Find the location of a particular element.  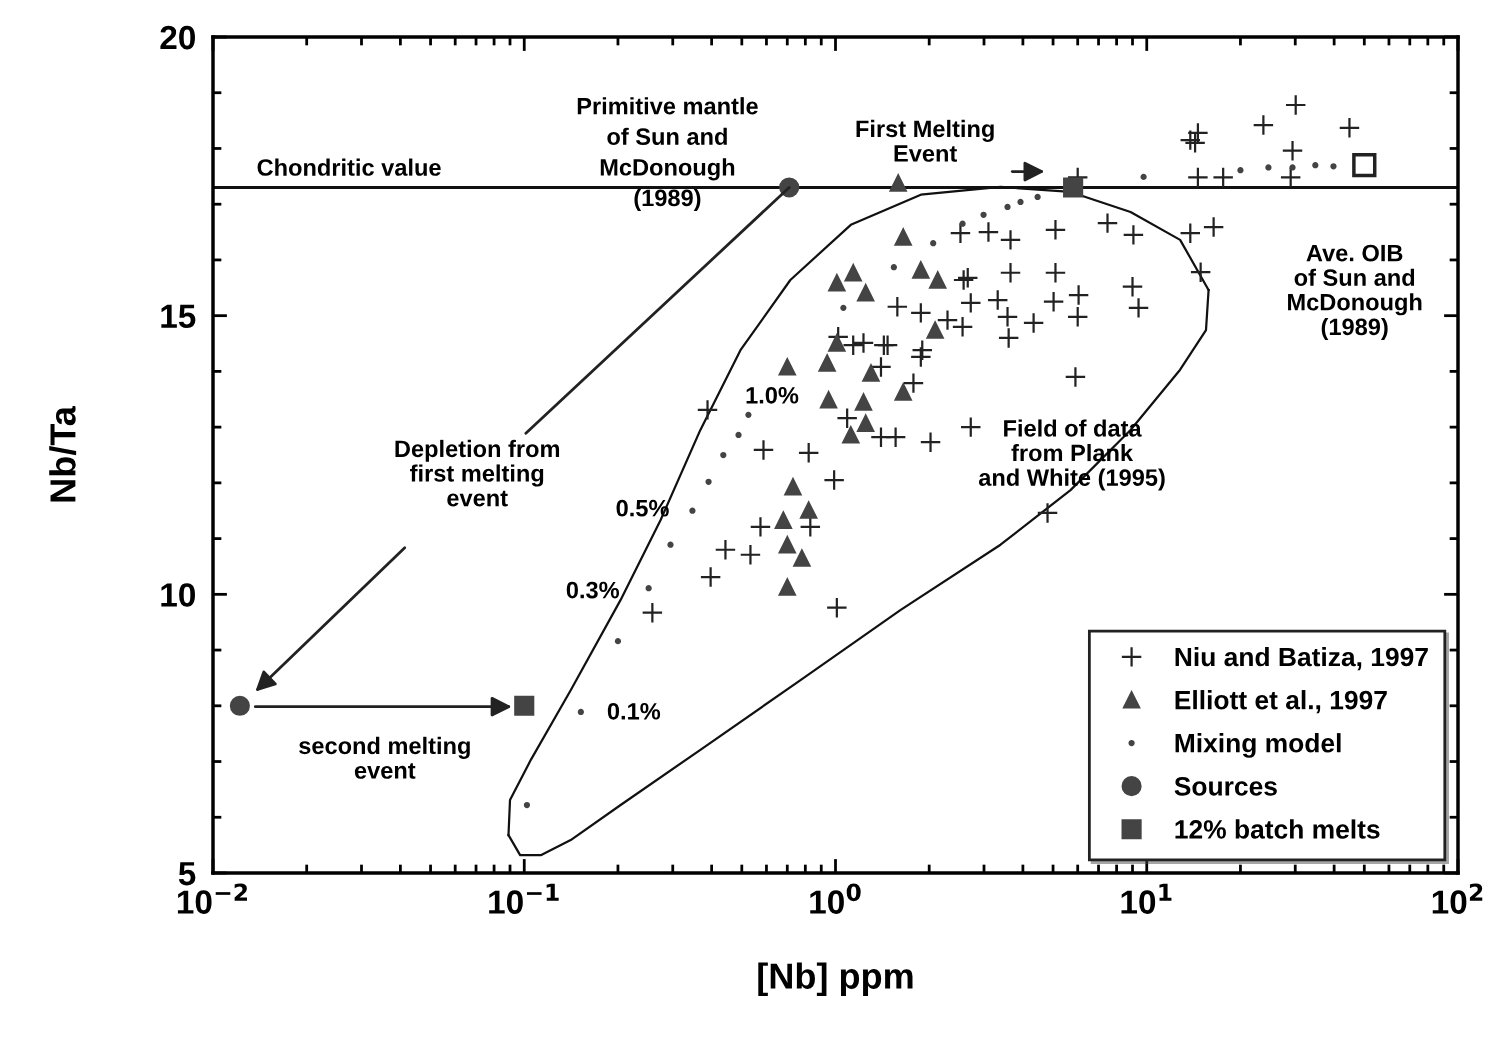

x-axis-title: [Nb] ppm is located at coordinates (835, 979).